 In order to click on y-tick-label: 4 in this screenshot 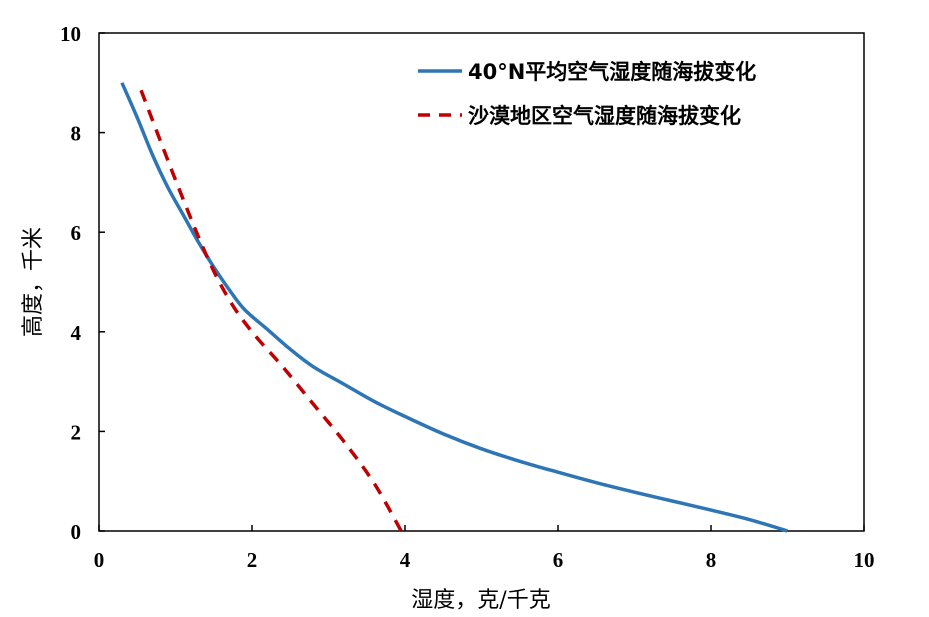, I will do `click(76, 333)`.